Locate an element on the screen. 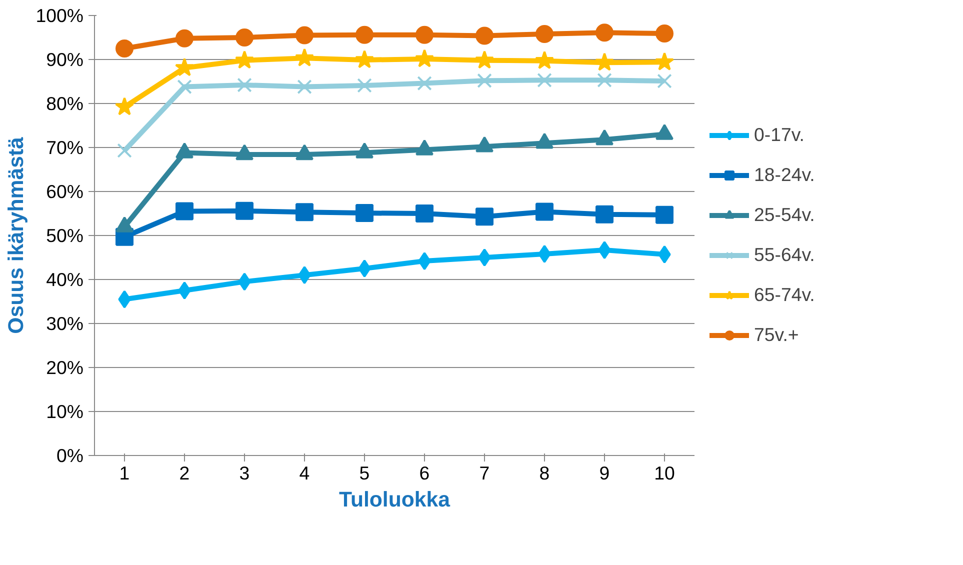  y-tick-label: 50% is located at coordinates (65, 235).